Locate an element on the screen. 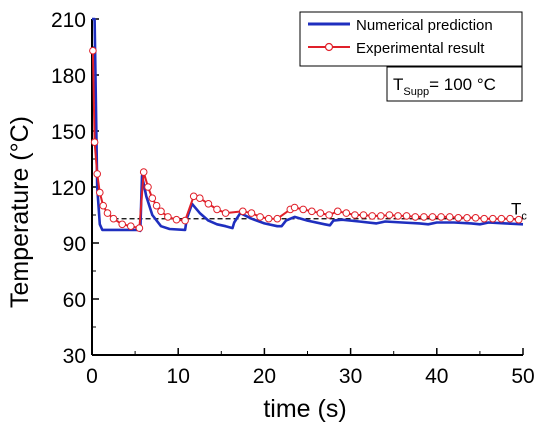 This screenshot has width=536, height=424. x-tick-label: 0 is located at coordinates (92, 376).